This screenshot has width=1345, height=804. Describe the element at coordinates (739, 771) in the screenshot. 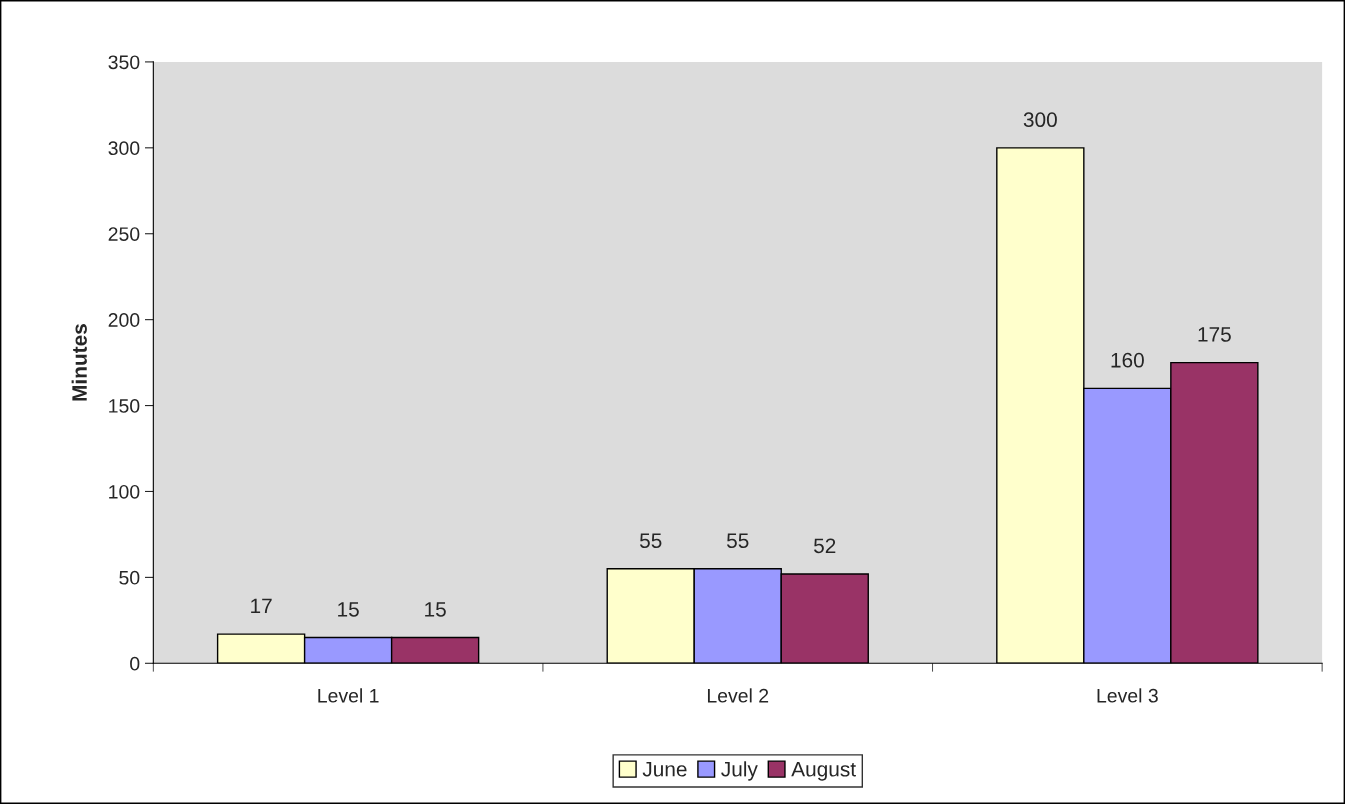

I see `legend-label: July` at that location.